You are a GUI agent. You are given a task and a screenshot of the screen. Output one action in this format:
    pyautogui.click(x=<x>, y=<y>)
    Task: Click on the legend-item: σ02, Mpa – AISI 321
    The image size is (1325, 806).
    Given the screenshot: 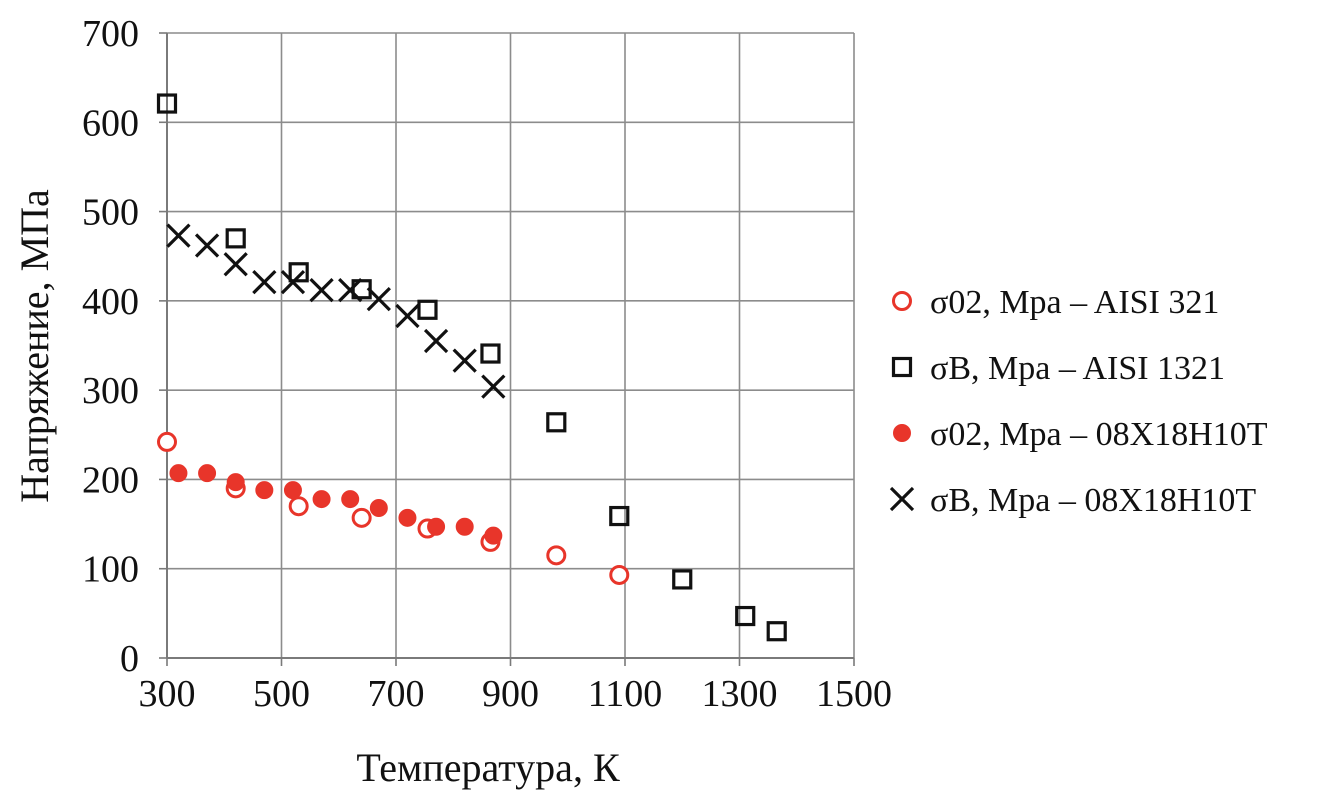 What is the action you would take?
    pyautogui.click(x=1055, y=302)
    